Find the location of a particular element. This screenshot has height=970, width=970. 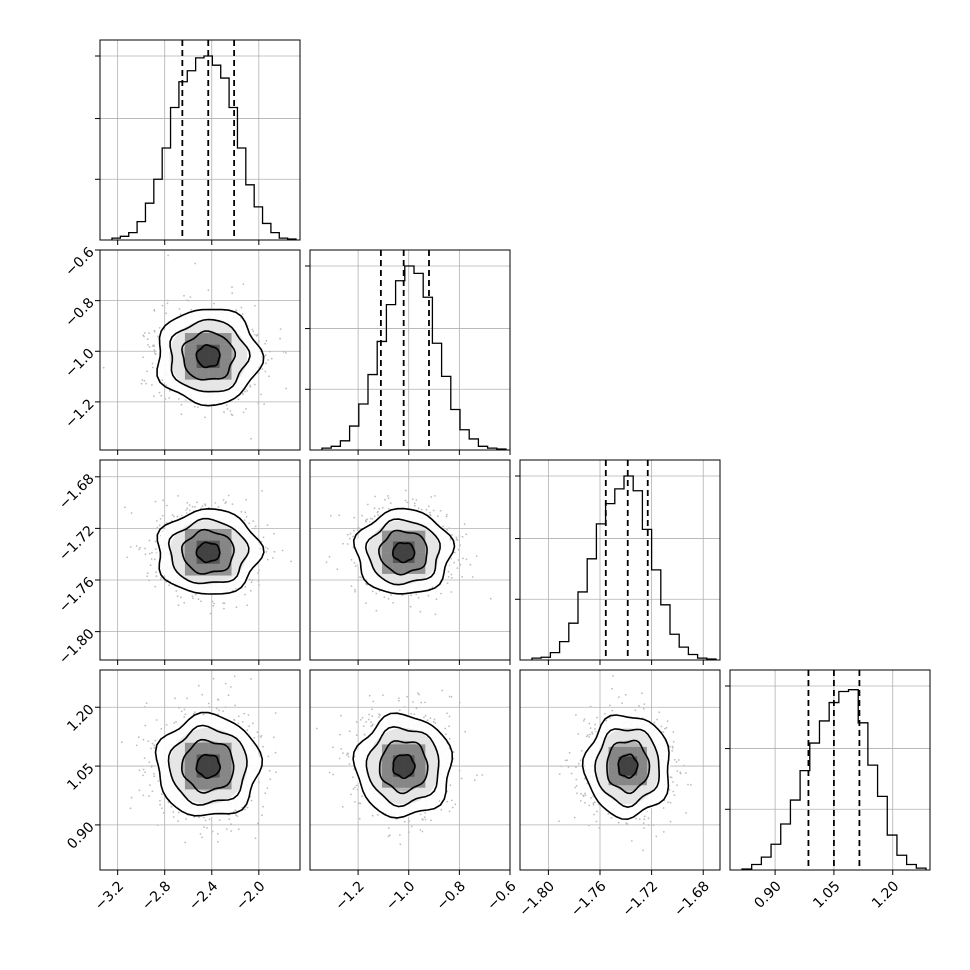

x-tick-label: −1.80 is located at coordinates (537, 899).